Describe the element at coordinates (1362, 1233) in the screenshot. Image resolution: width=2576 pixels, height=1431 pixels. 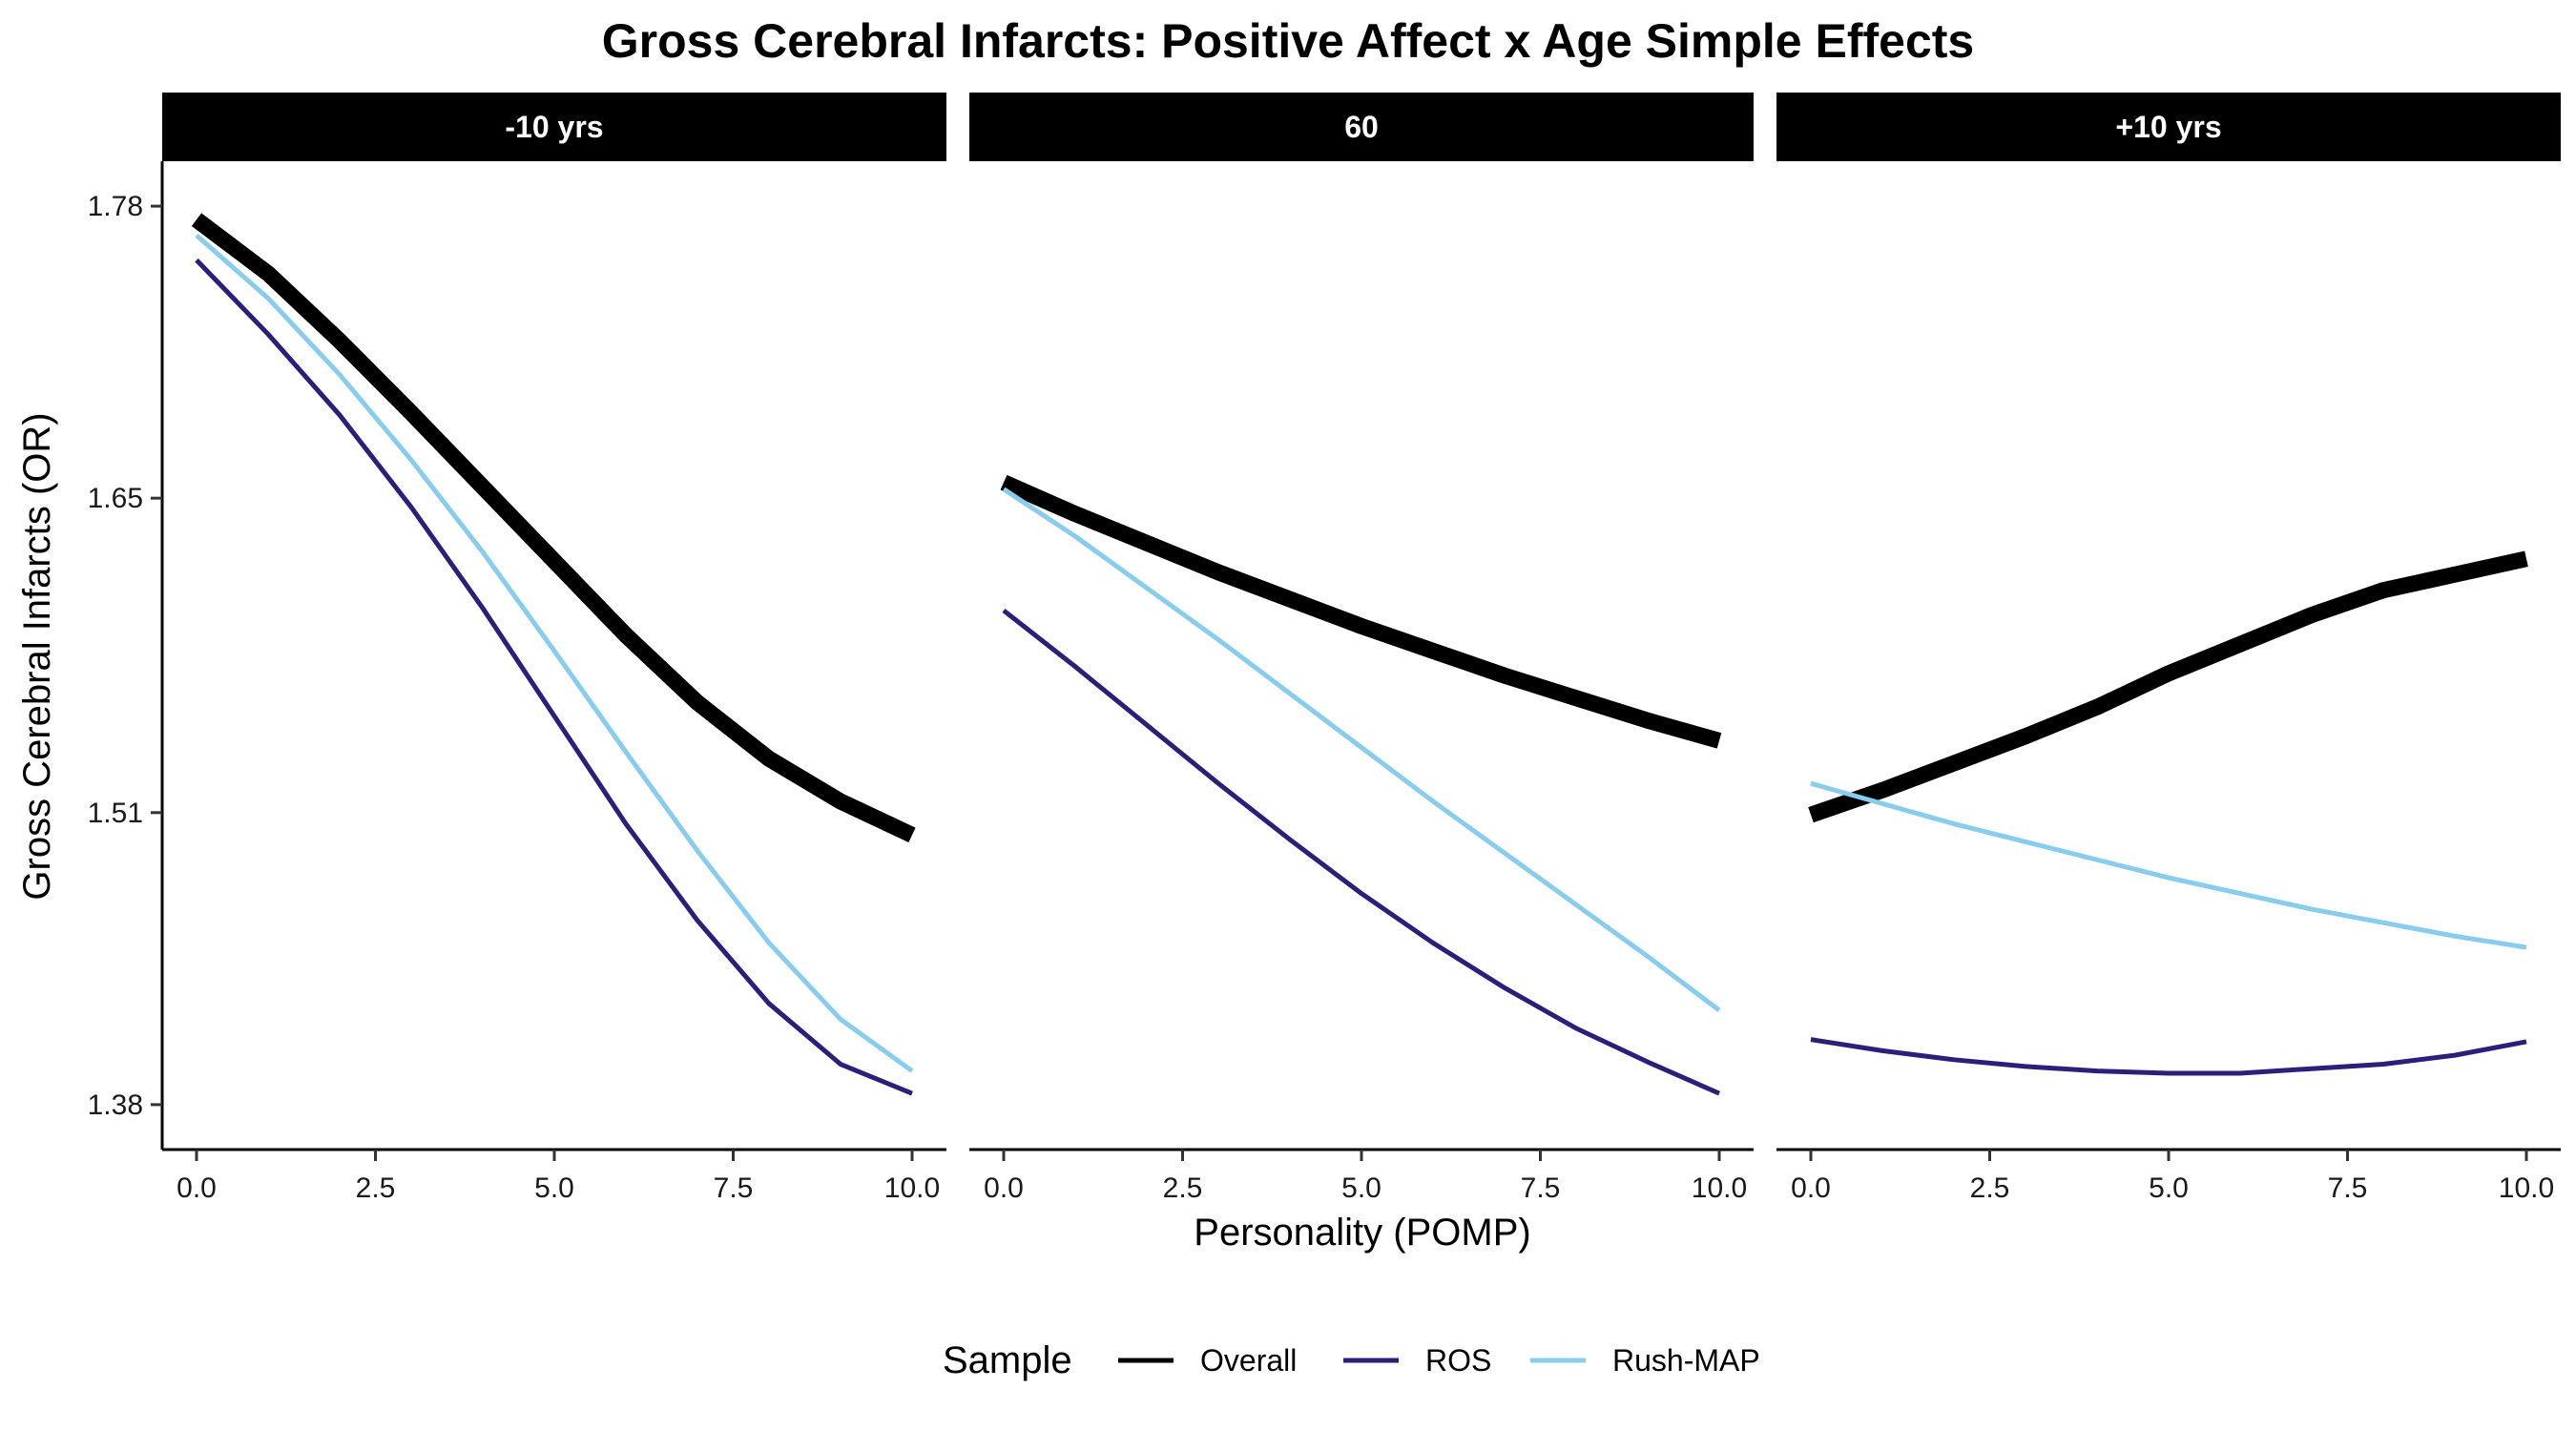
I see `x-axis-label: Personality (POMP)` at that location.